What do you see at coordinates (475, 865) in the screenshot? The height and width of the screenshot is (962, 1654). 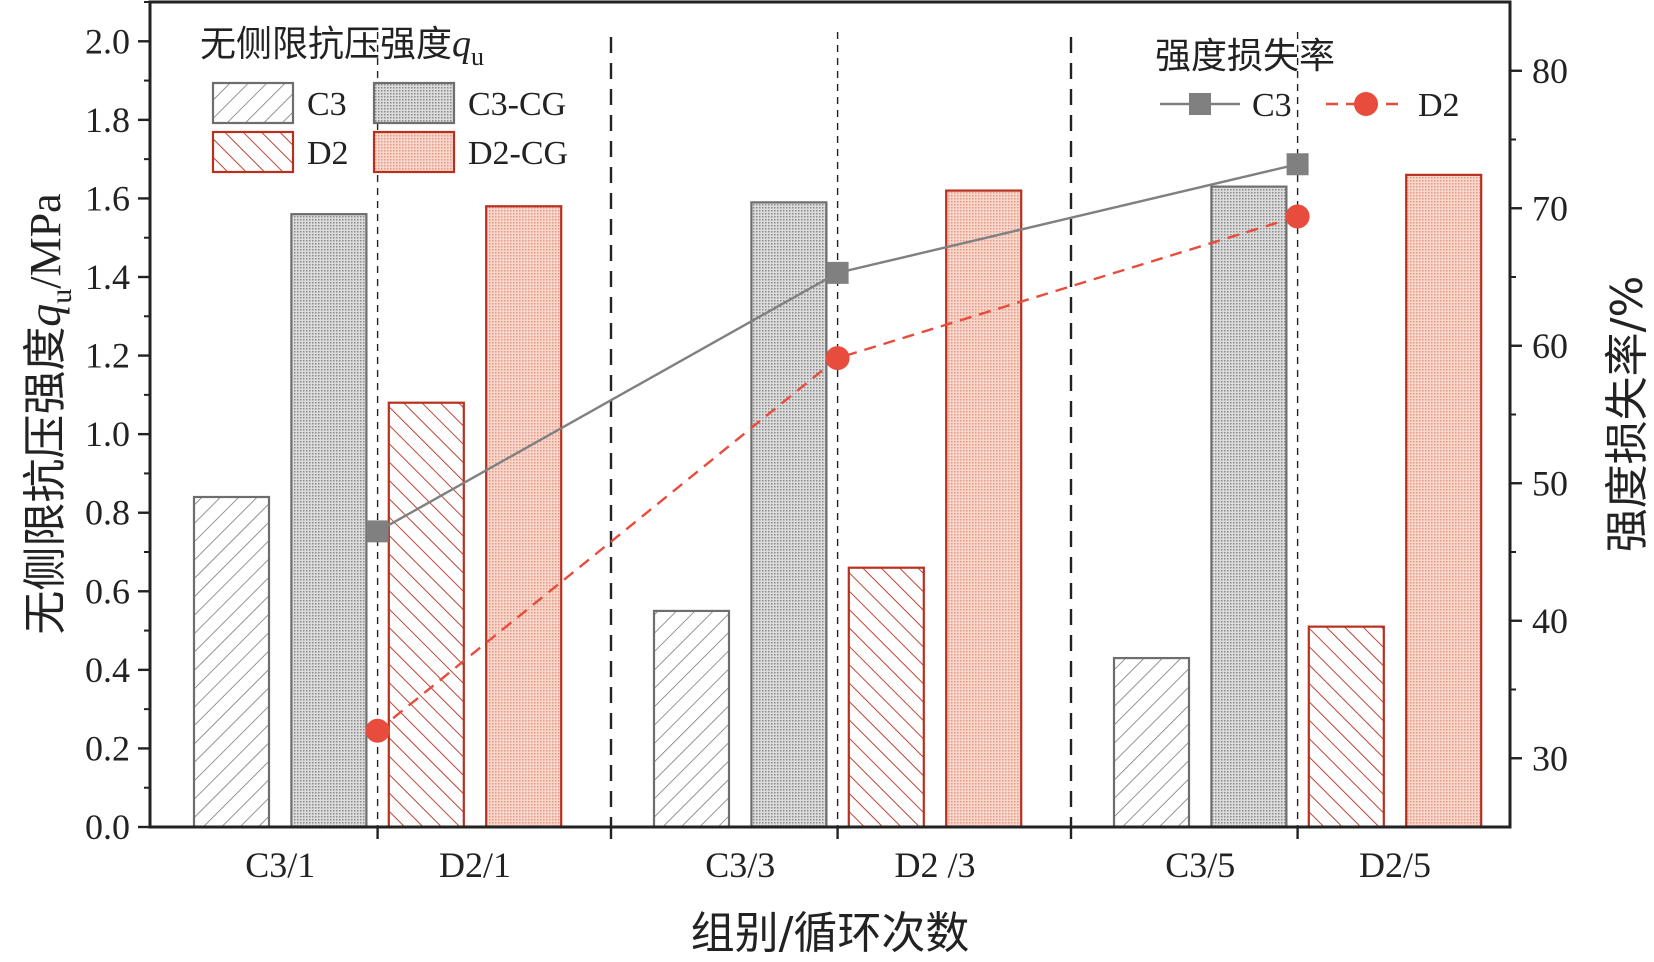 I see `x-category-label: D2/1` at bounding box center [475, 865].